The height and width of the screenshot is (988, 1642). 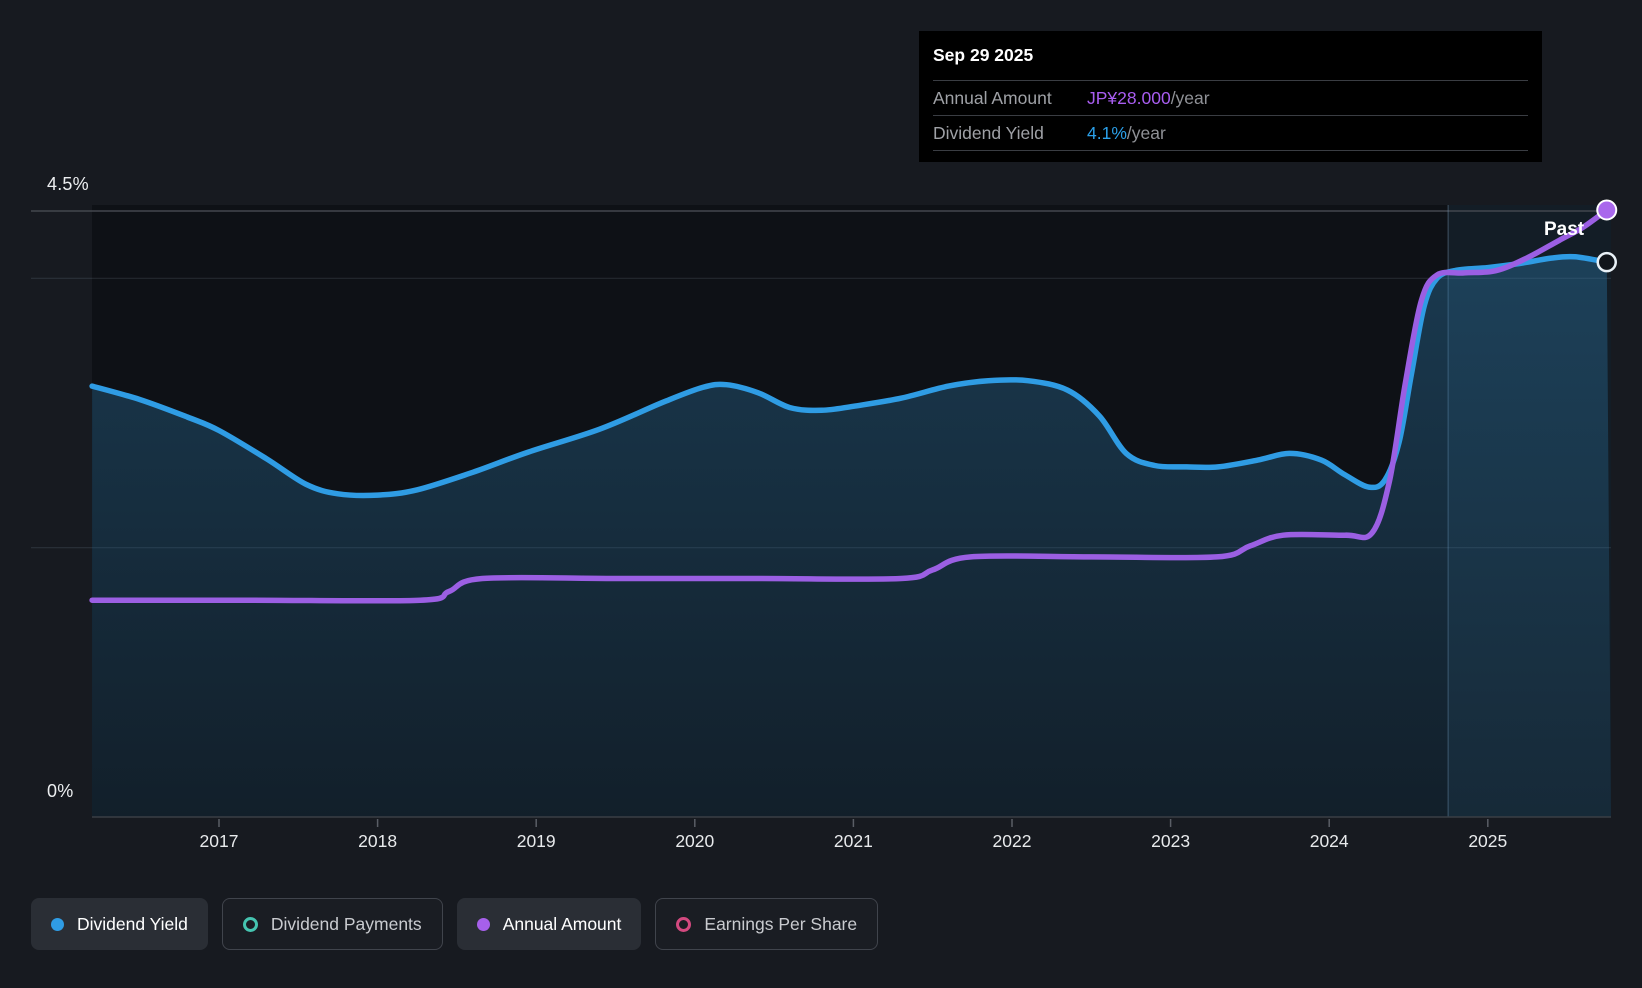 What do you see at coordinates (378, 841) in the screenshot?
I see `x-axis-label: 2018` at bounding box center [378, 841].